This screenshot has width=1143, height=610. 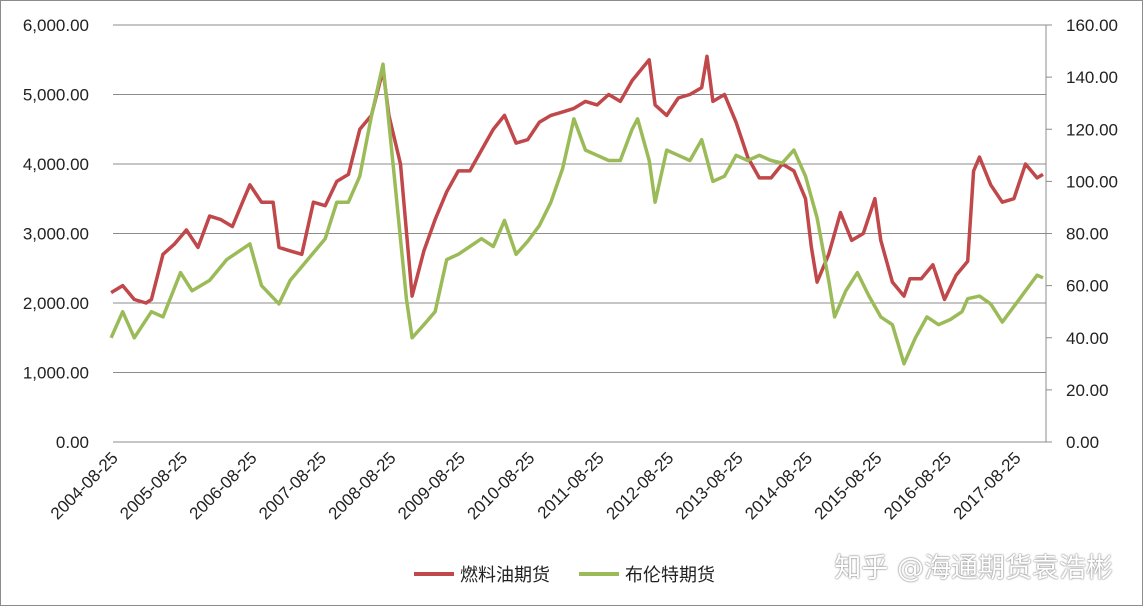 What do you see at coordinates (1092, 129) in the screenshot?
I see `right-y-tick-label: 120.00` at bounding box center [1092, 129].